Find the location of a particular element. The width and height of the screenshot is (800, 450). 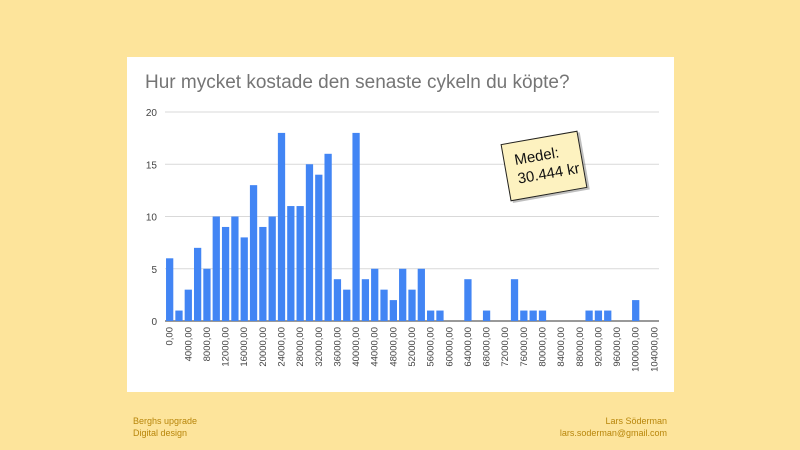

x-tick-label: 64000,00 is located at coordinates (468, 347).